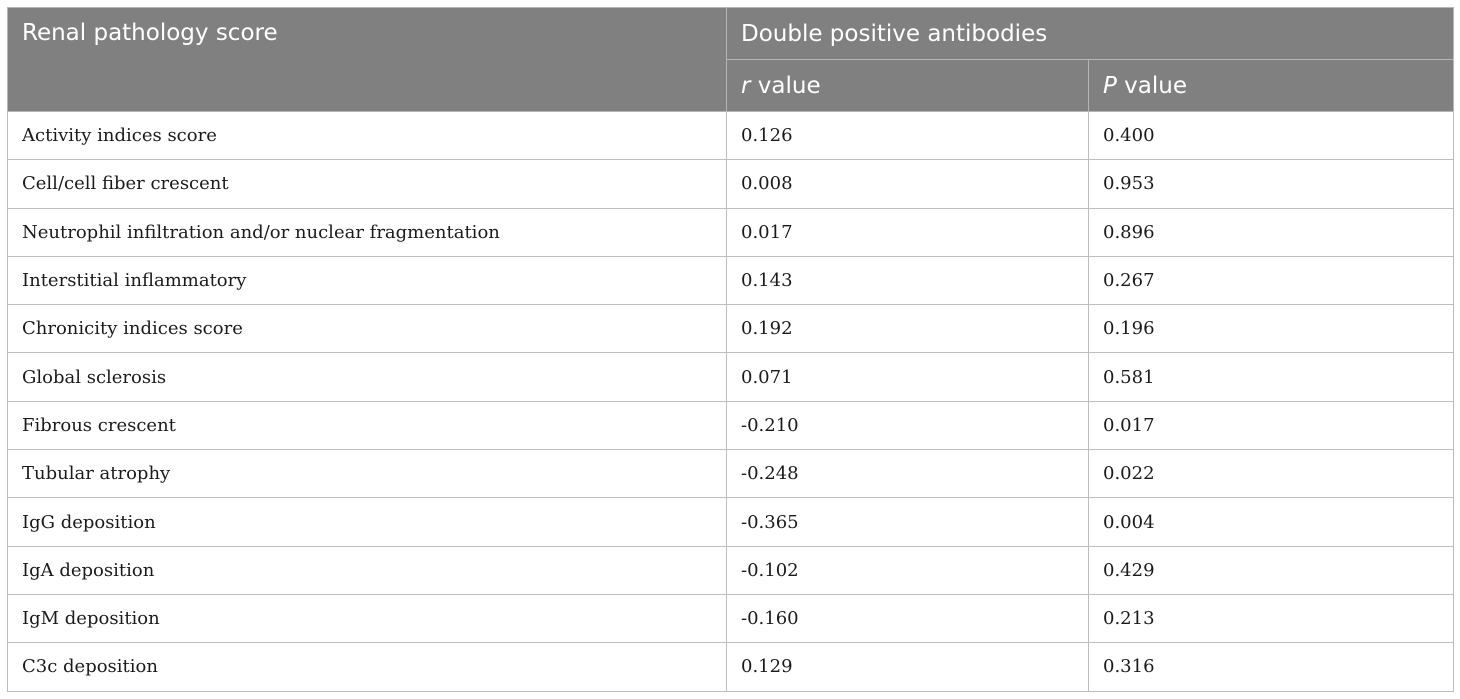 The height and width of the screenshot is (699, 1460). Describe the element at coordinates (907, 667) in the screenshot. I see `r-value-cell: 0.129` at that location.